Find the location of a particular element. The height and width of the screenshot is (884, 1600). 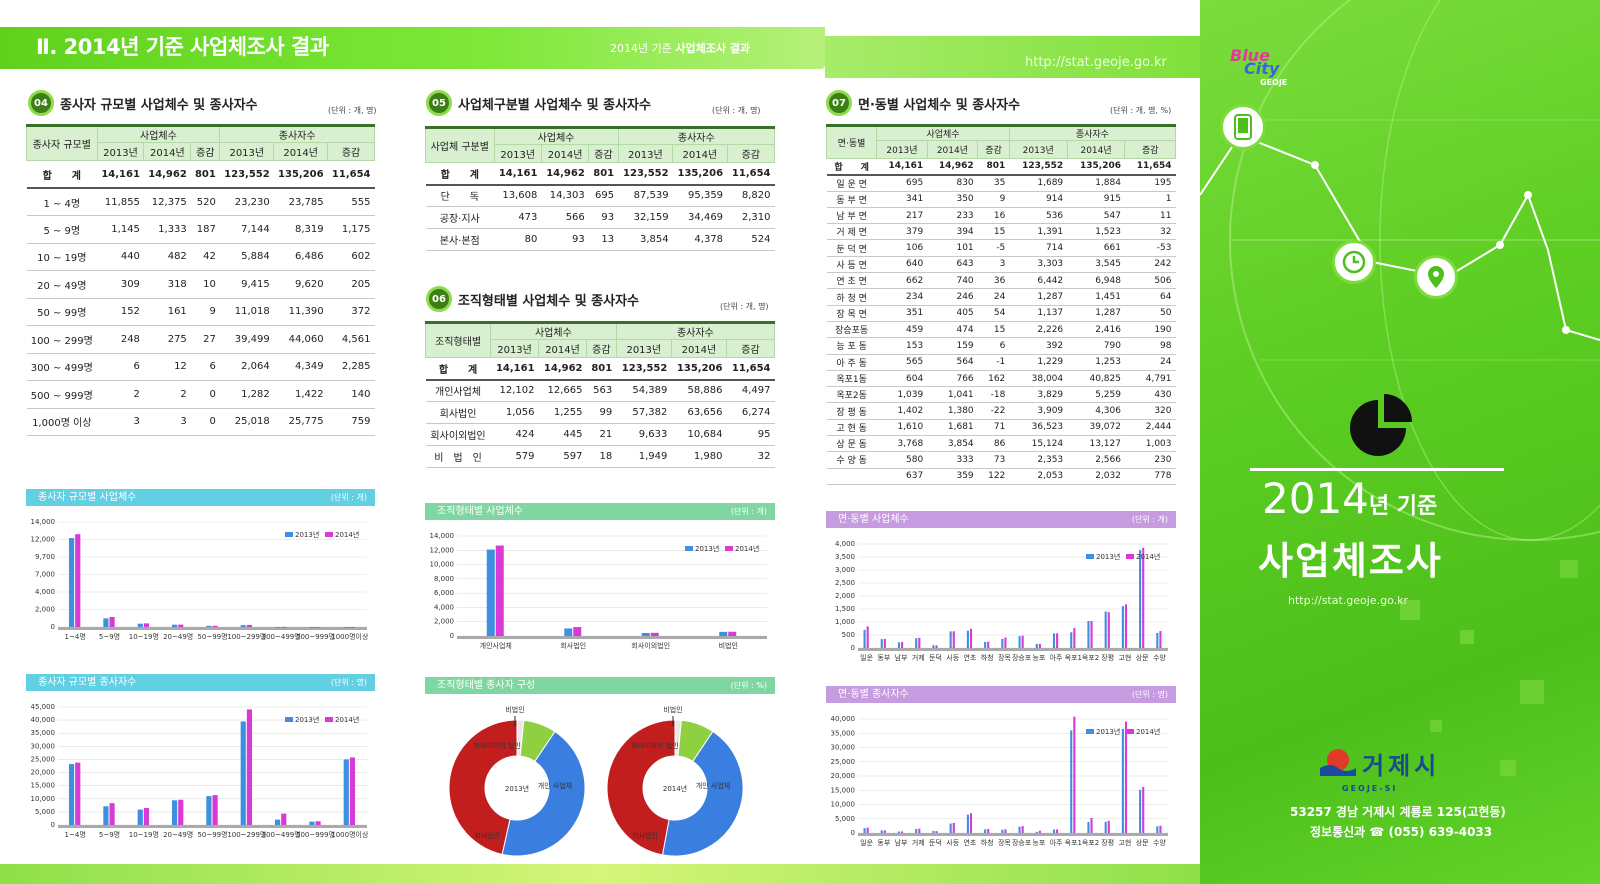

table-cell: 개인사업체 is located at coordinates (458, 390).